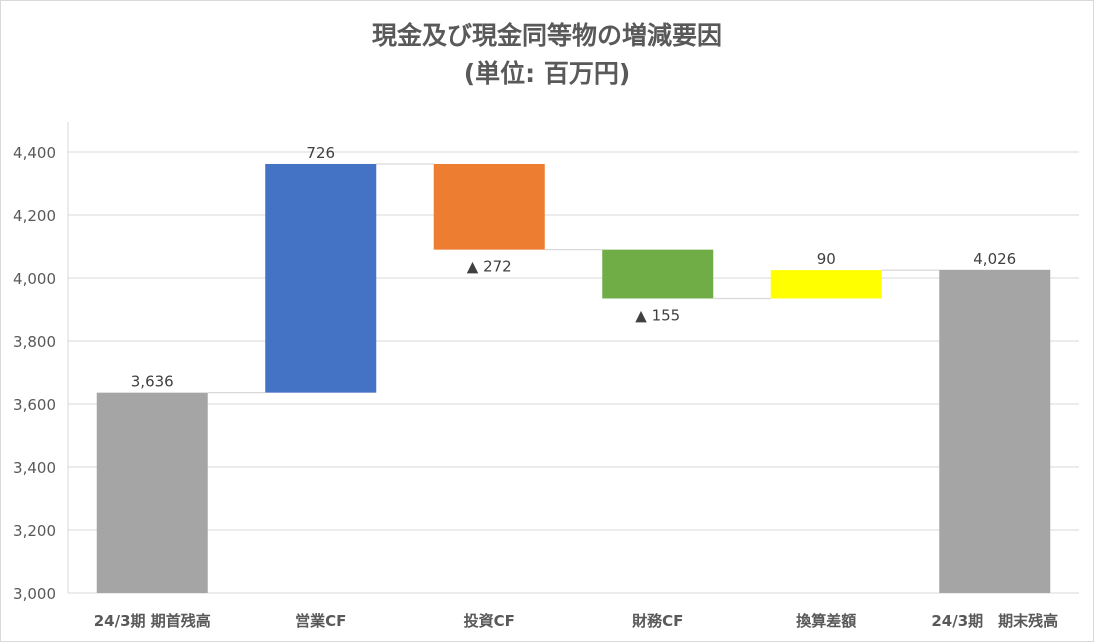 The height and width of the screenshot is (642, 1094). I want to click on y-tick-label: 3,000, so click(34, 594).